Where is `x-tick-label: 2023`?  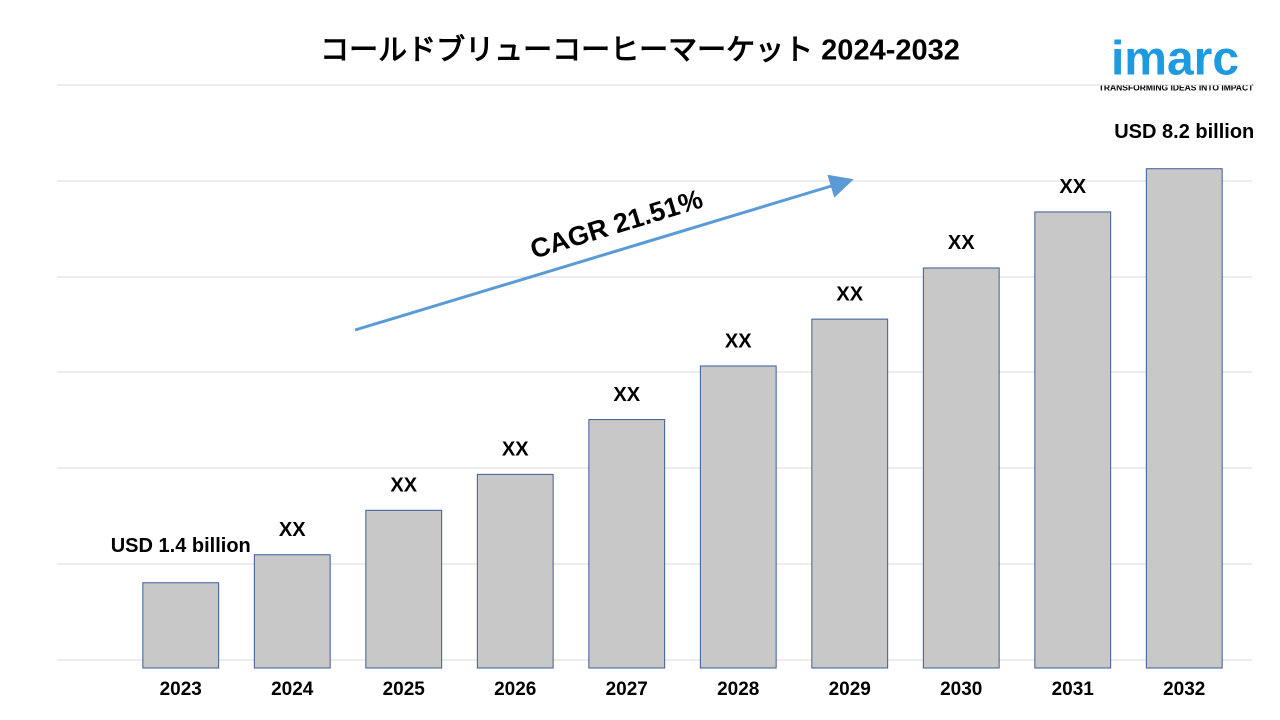
x-tick-label: 2023 is located at coordinates (181, 689).